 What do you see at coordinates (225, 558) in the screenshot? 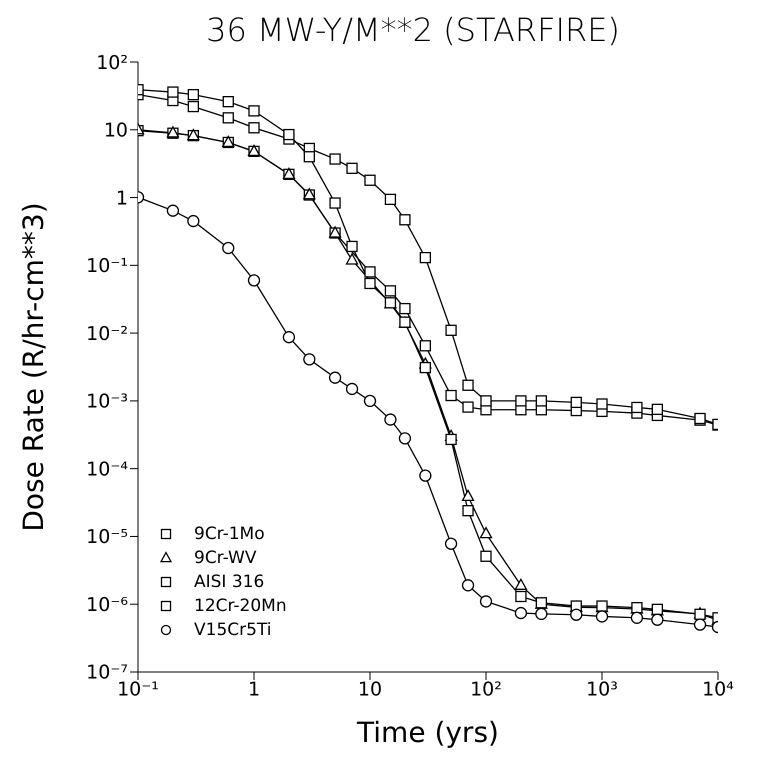
I see `legend-label: 9Cr-WV` at bounding box center [225, 558].